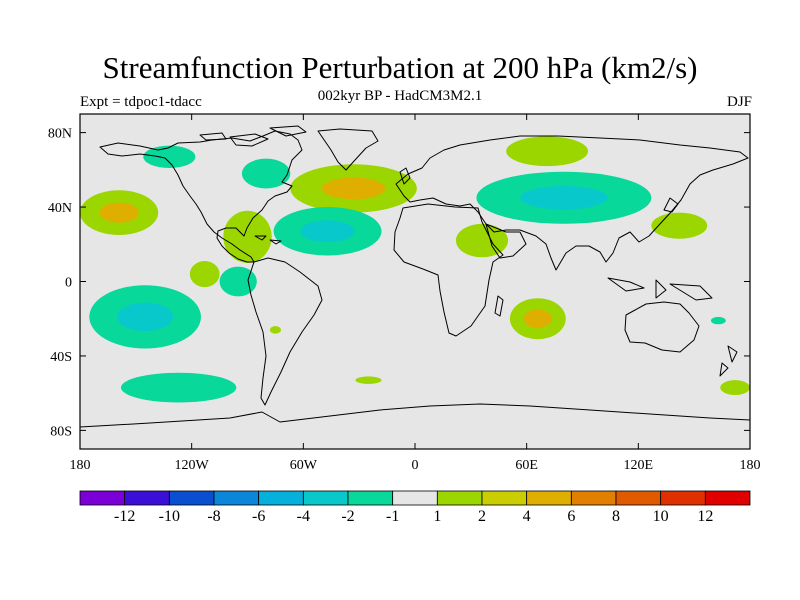 This screenshot has width=800, height=600. Describe the element at coordinates (61, 357) in the screenshot. I see `lat-tick-label: 40S` at that location.